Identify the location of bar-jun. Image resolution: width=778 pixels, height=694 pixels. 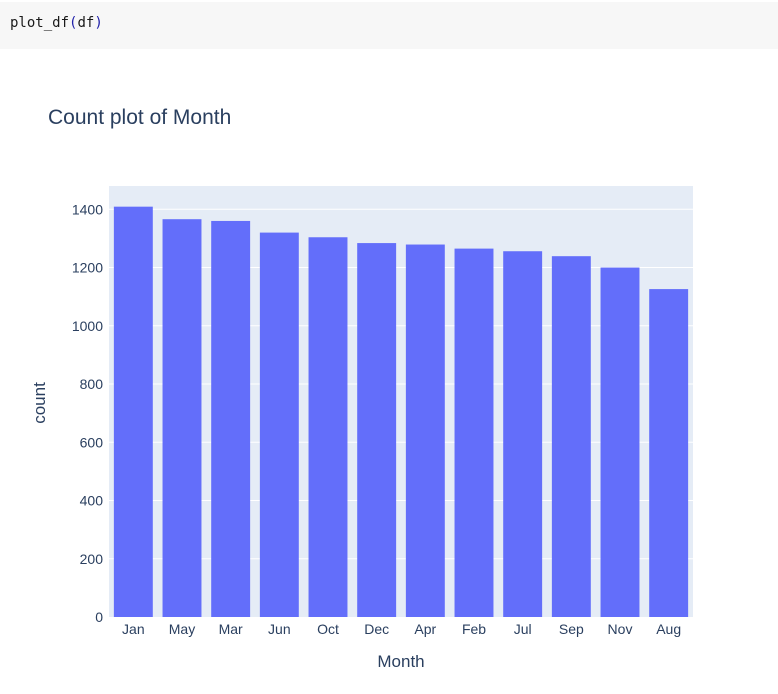
(279, 424).